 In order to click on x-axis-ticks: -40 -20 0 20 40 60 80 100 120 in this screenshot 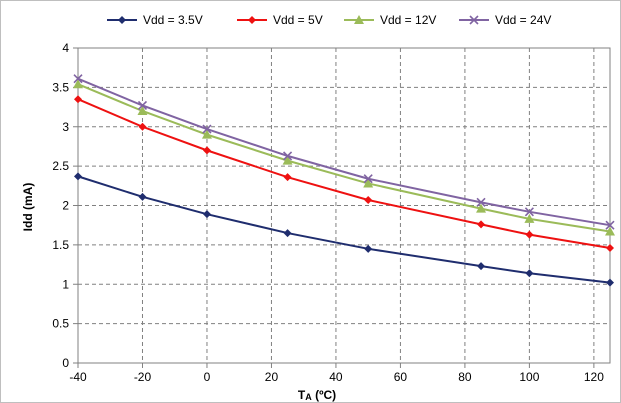, I will do `click(336, 373)`.